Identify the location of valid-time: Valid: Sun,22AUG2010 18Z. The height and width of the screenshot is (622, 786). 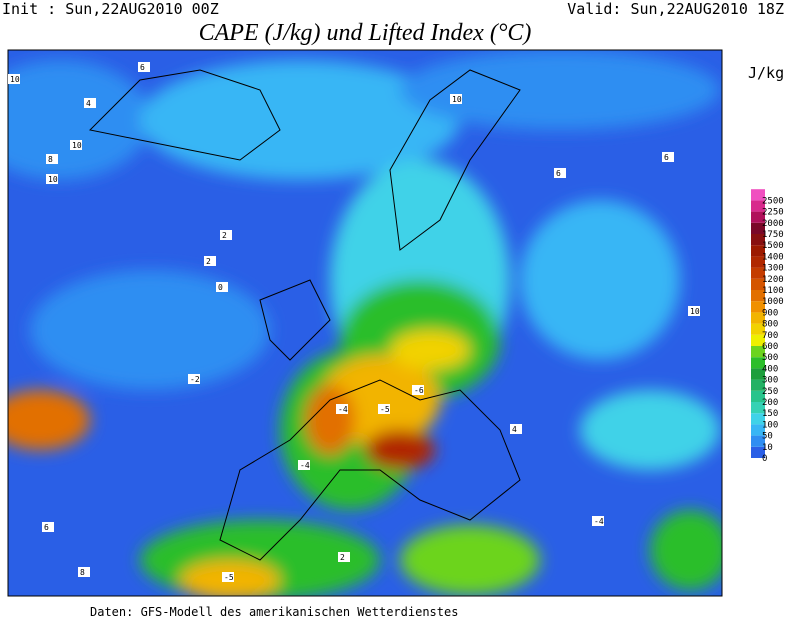
(675, 9).